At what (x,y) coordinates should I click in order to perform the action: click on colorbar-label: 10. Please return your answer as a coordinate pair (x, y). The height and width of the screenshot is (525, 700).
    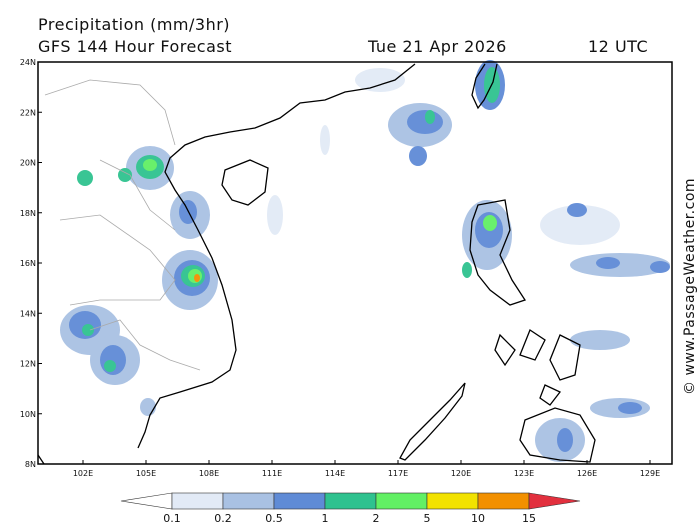
    Looking at the image, I should click on (478, 518).